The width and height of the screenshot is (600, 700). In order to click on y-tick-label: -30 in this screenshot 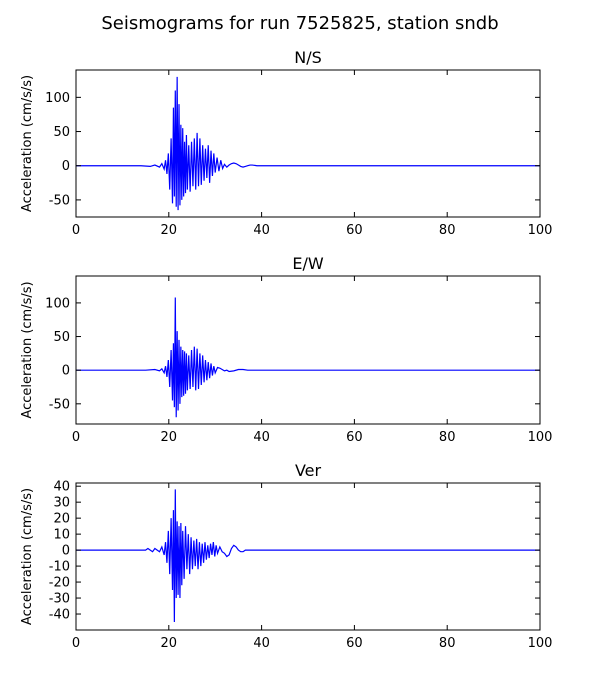, I will do `click(59, 599)`.